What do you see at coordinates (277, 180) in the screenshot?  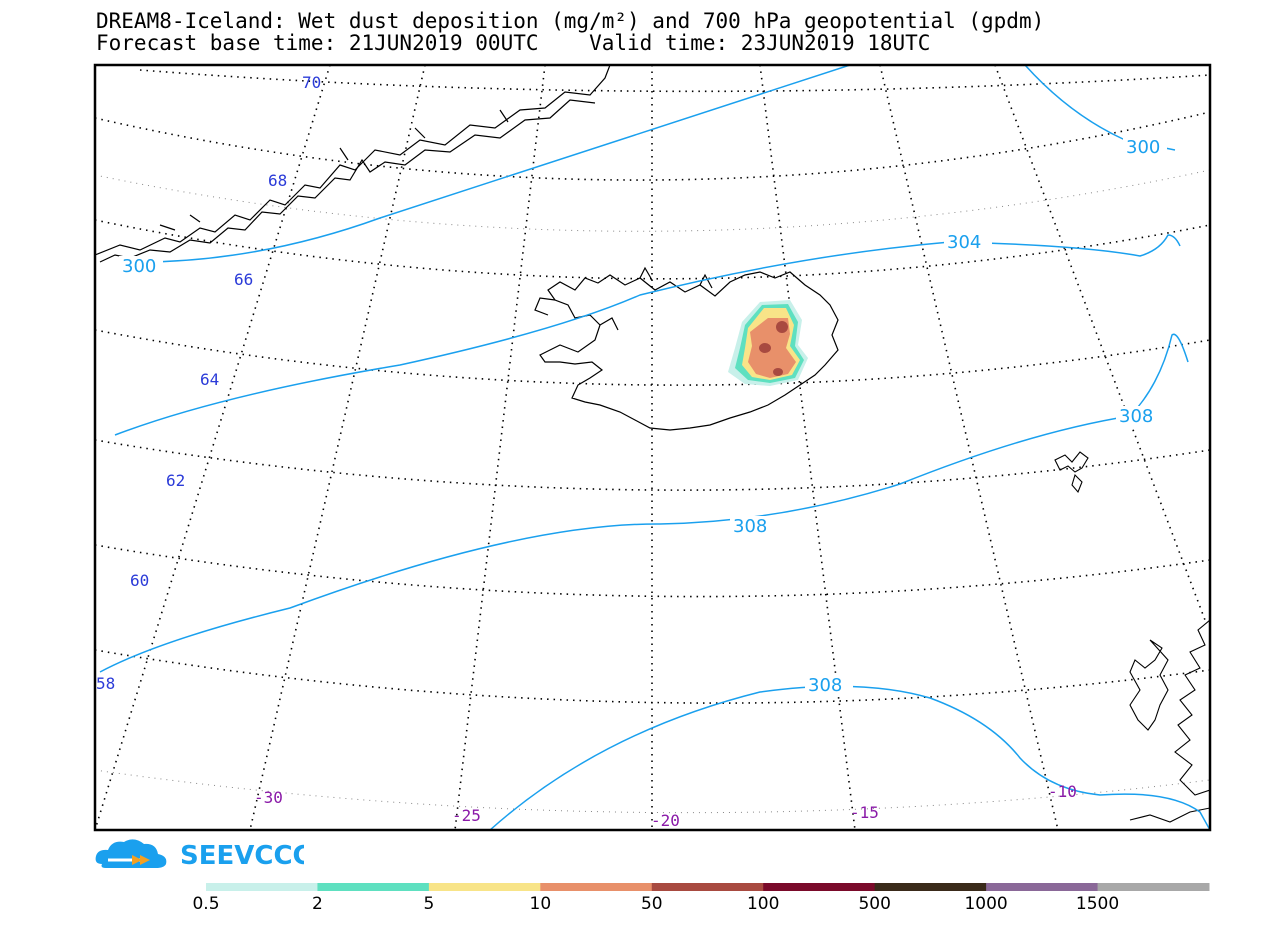 I see `lat-label: 68` at bounding box center [277, 180].